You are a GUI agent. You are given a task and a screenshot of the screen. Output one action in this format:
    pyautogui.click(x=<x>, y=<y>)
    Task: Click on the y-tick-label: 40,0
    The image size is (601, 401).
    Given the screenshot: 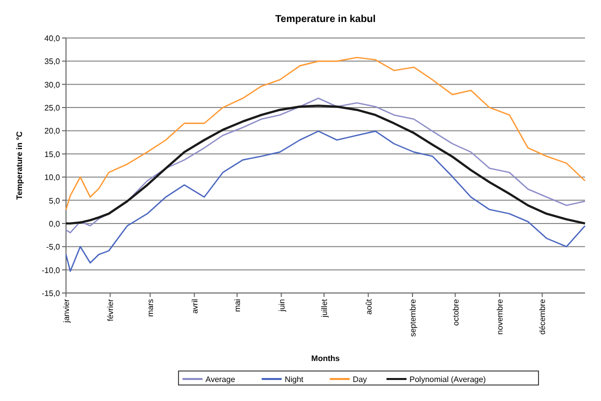 What is the action you would take?
    pyautogui.click(x=52, y=38)
    